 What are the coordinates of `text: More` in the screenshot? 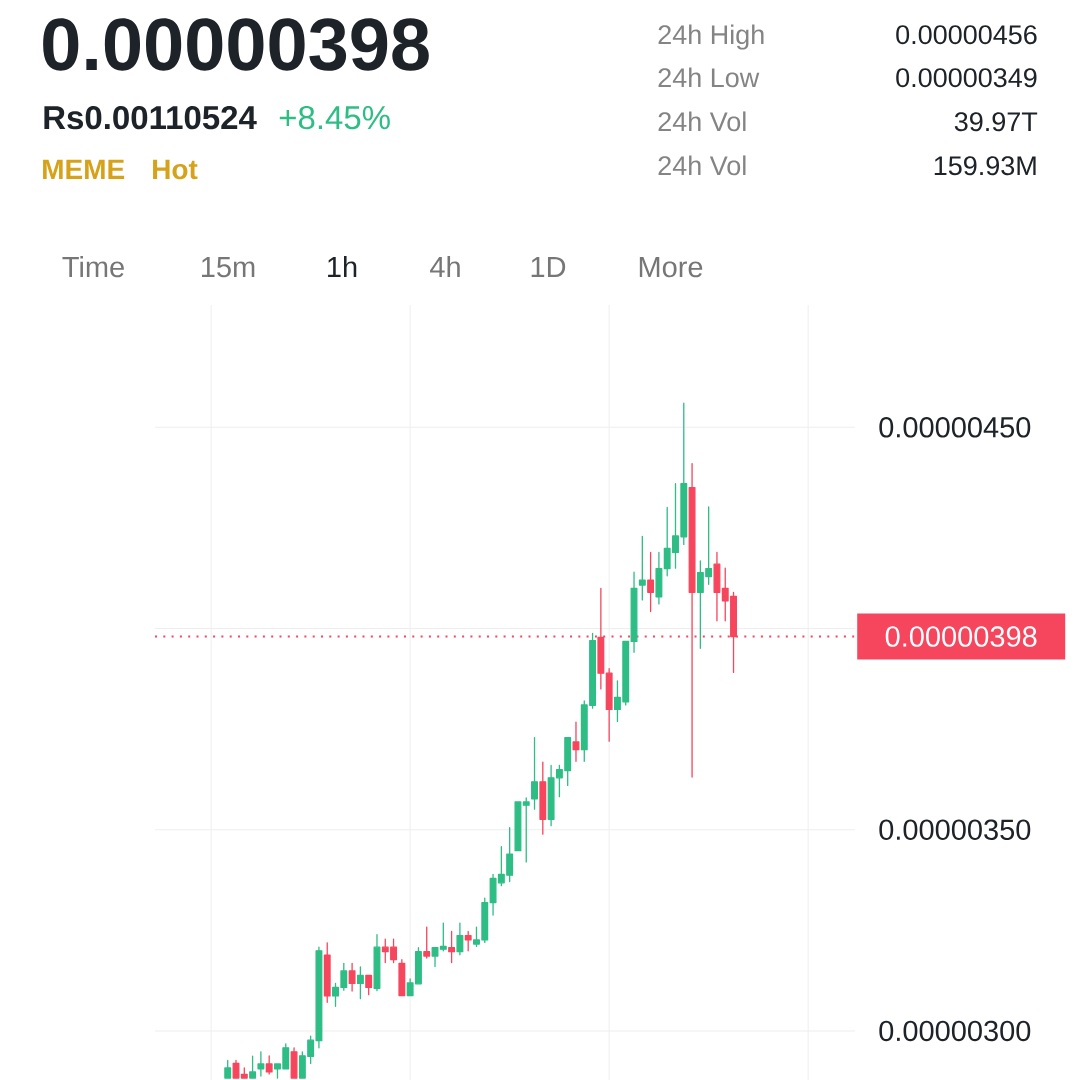 It's located at (671, 267).